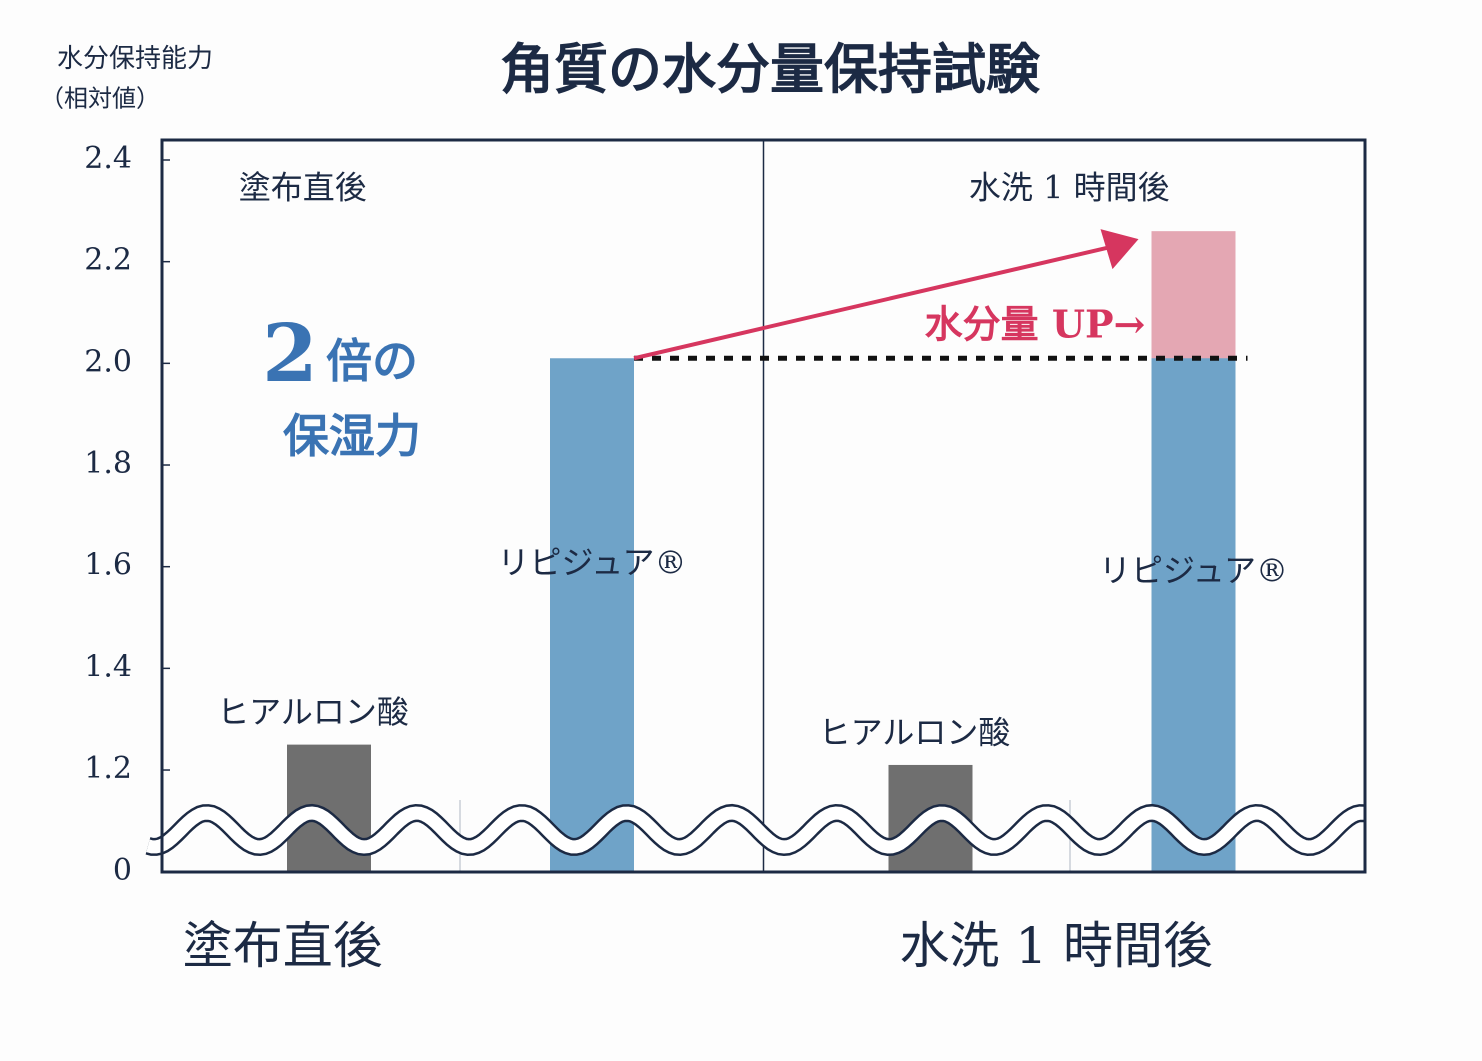 The width and height of the screenshot is (1482, 1061). Describe the element at coordinates (1056, 946) in the screenshot. I see `x-tick-label: 水洗 1 時間後` at that location.